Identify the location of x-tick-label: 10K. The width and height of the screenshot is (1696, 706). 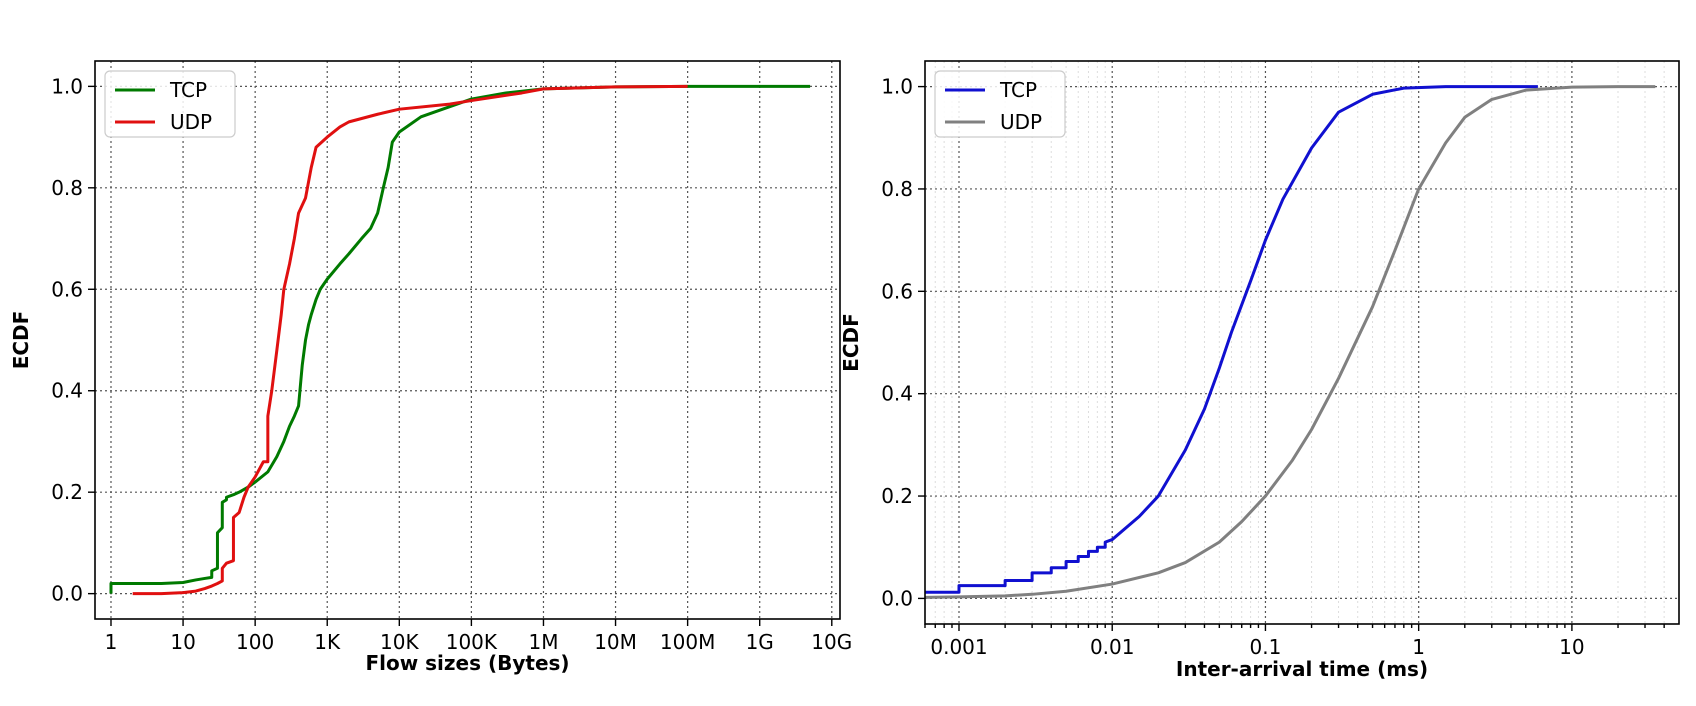
(399, 642).